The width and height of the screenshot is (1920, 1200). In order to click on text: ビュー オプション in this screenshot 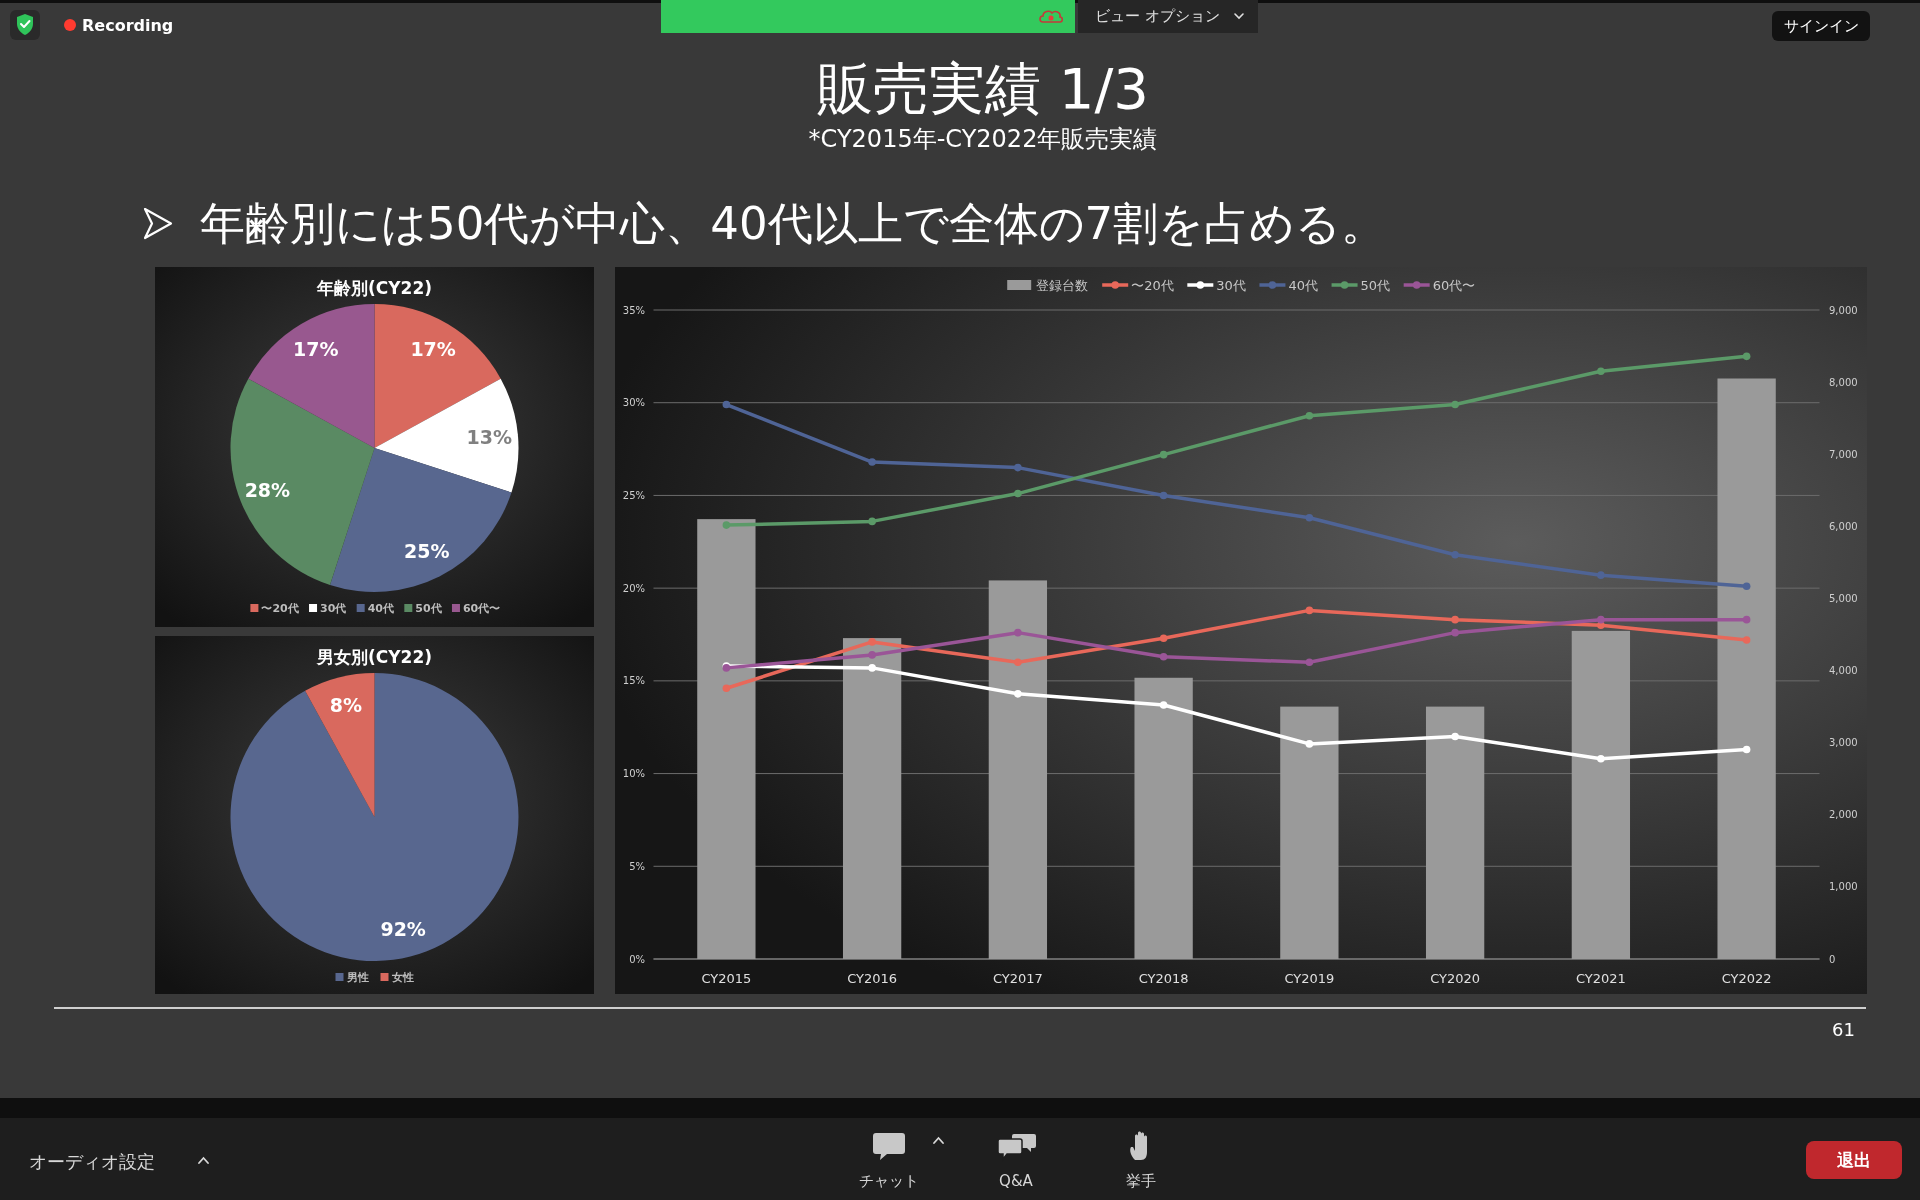, I will do `click(1157, 16)`.